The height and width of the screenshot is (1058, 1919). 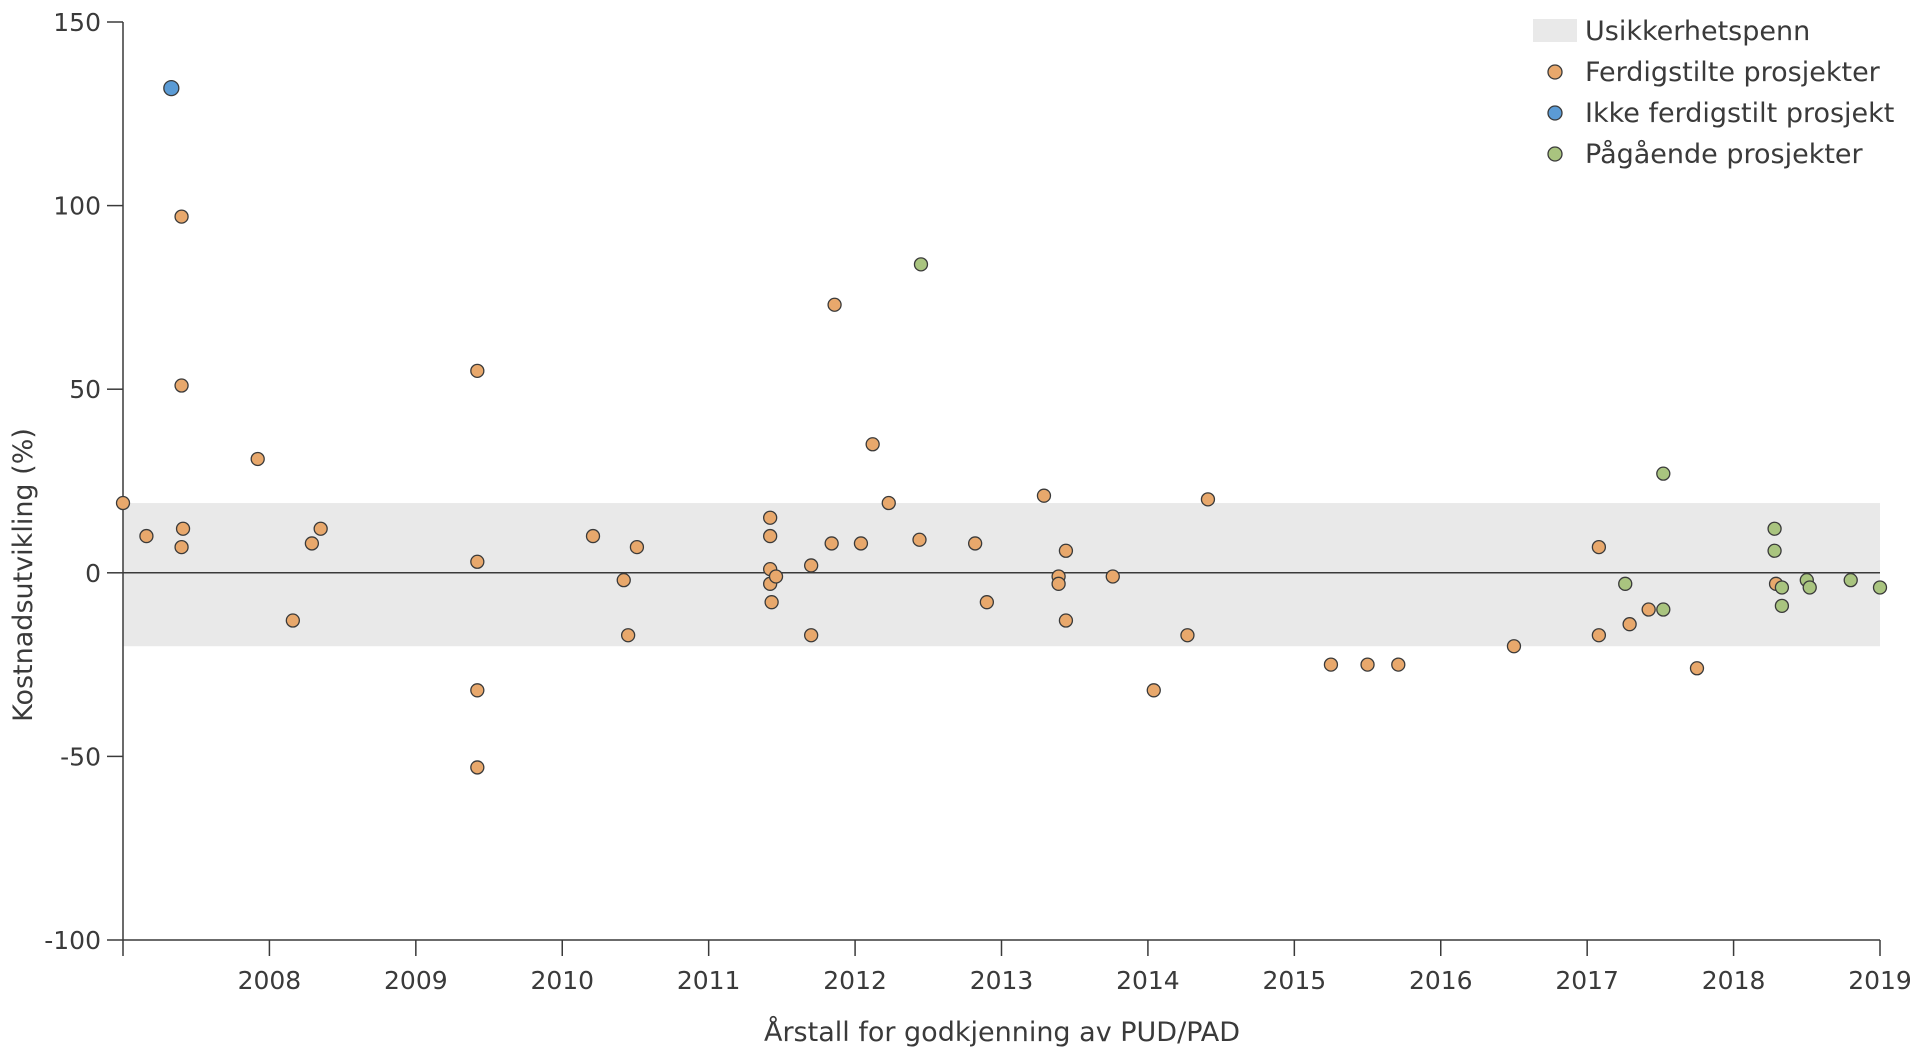 What do you see at coordinates (1724, 154) in the screenshot?
I see `legend-label-pagaende: Pågående prosjekter` at bounding box center [1724, 154].